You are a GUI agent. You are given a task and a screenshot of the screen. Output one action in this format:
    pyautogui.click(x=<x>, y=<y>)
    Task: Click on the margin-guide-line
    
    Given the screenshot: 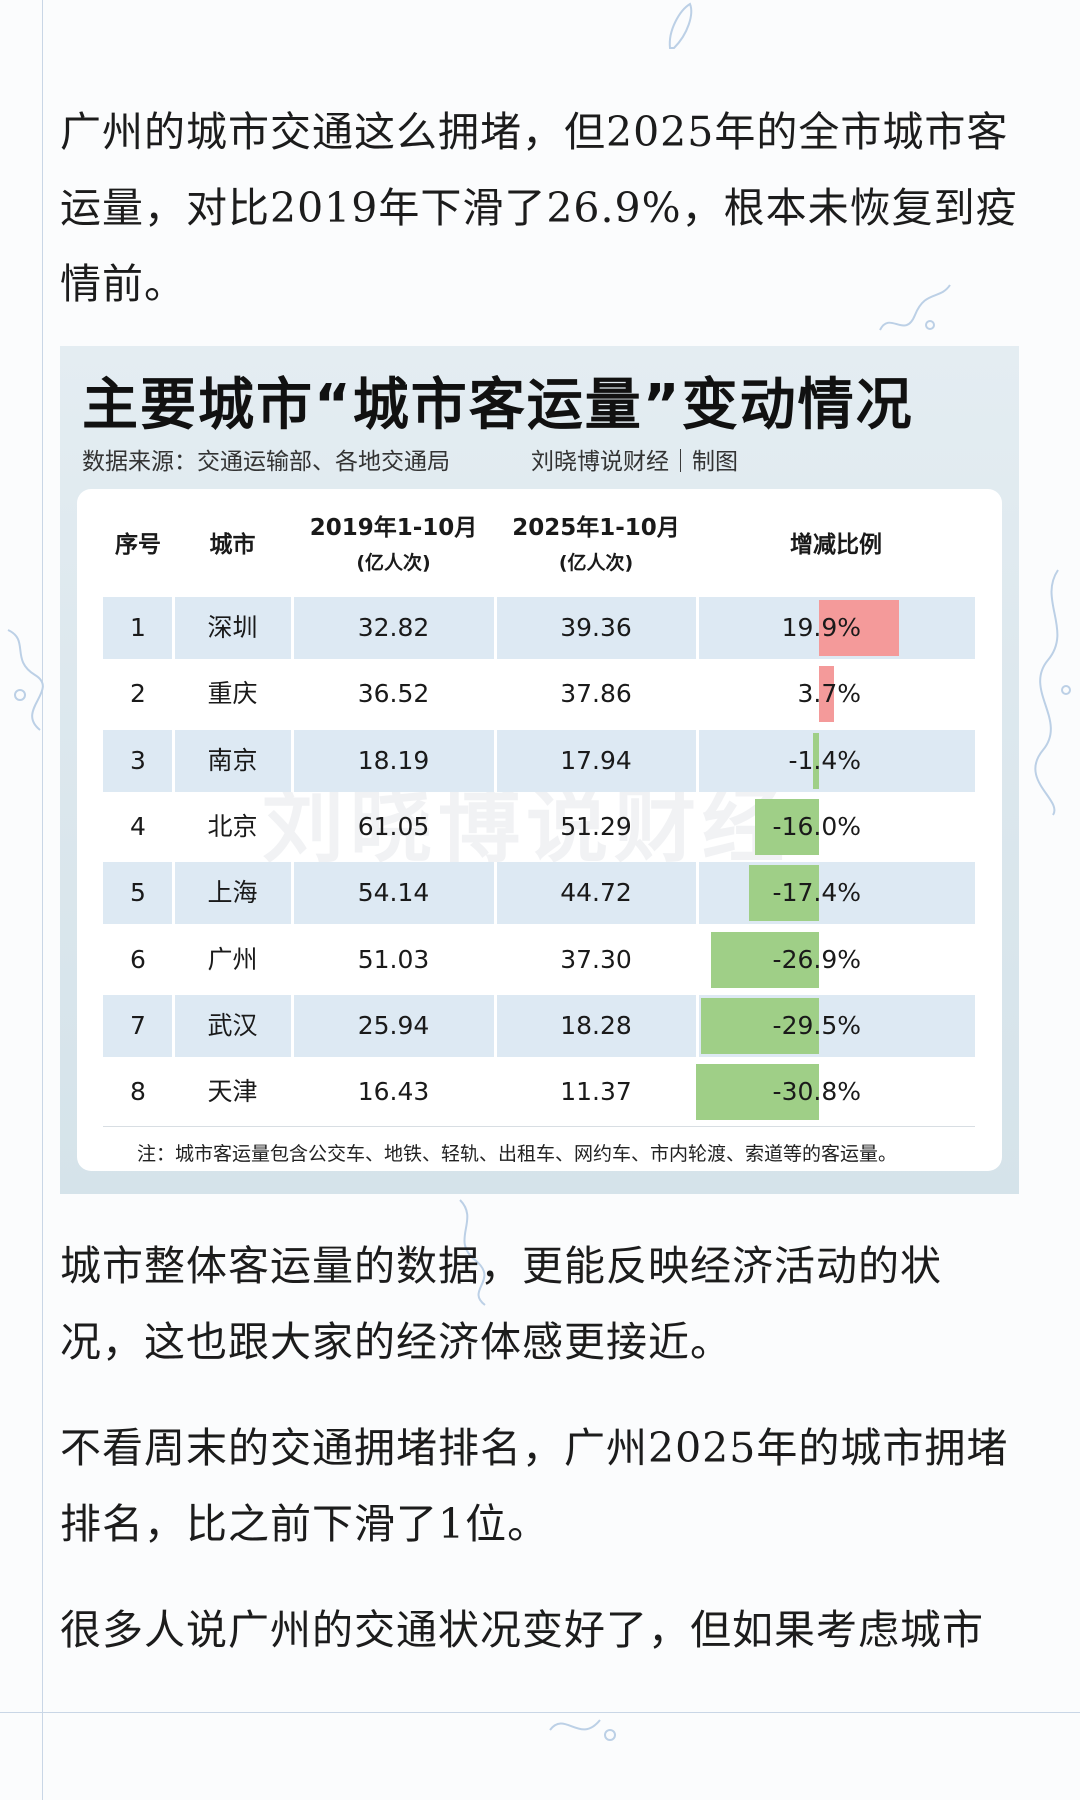 What is the action you would take?
    pyautogui.click(x=42, y=900)
    